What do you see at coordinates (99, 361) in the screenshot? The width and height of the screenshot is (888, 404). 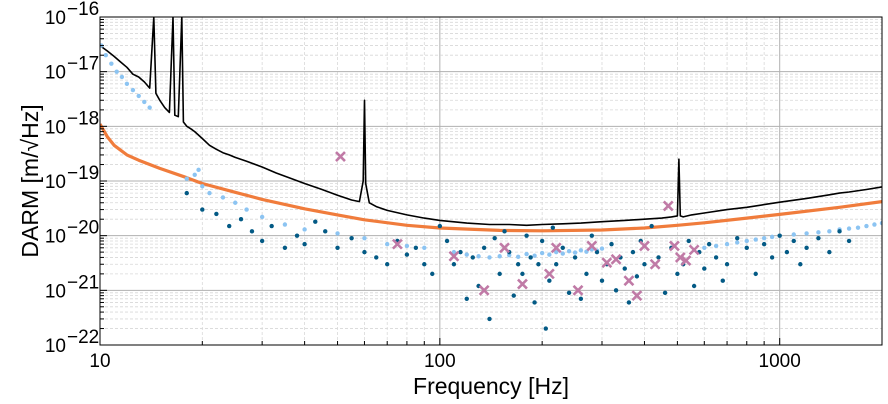 I see `x-tick-label: 10` at bounding box center [99, 361].